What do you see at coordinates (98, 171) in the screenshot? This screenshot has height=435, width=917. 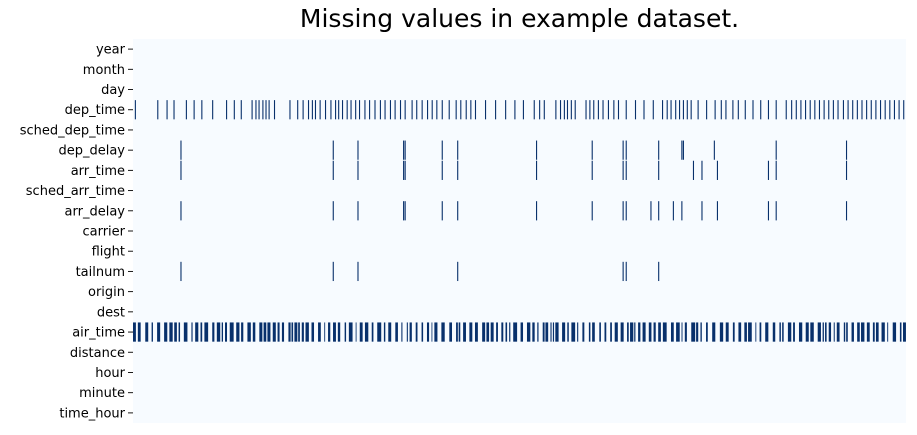 I see `y-tick-label-arr_time: arr_time` at bounding box center [98, 171].